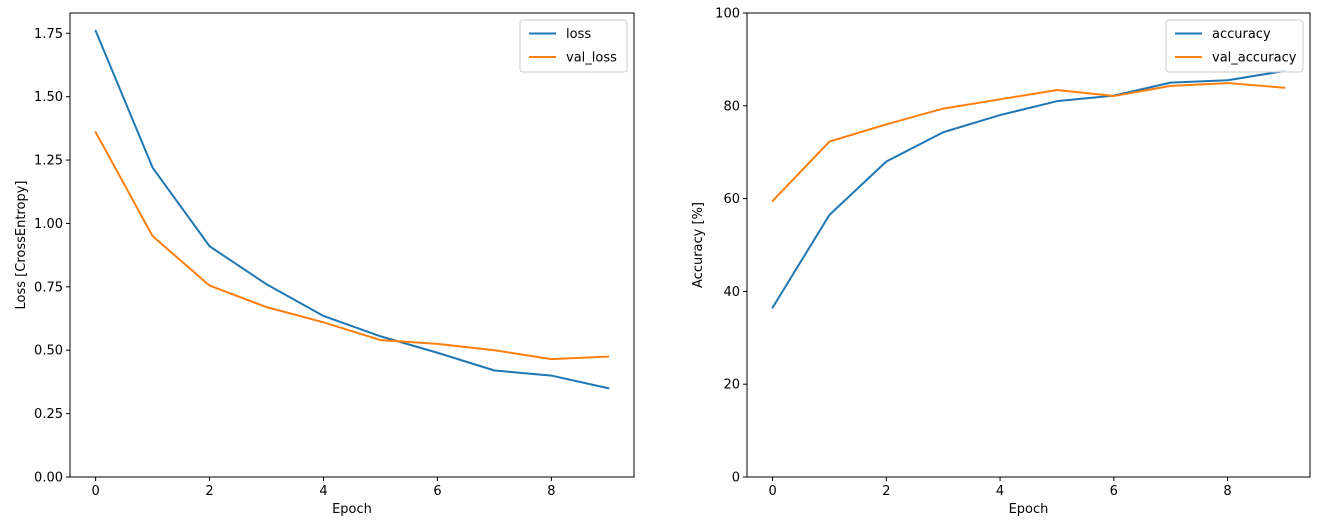 This screenshot has height=530, width=1320. Describe the element at coordinates (698, 245) in the screenshot. I see `y-axis-label: Accuracy [%]` at that location.